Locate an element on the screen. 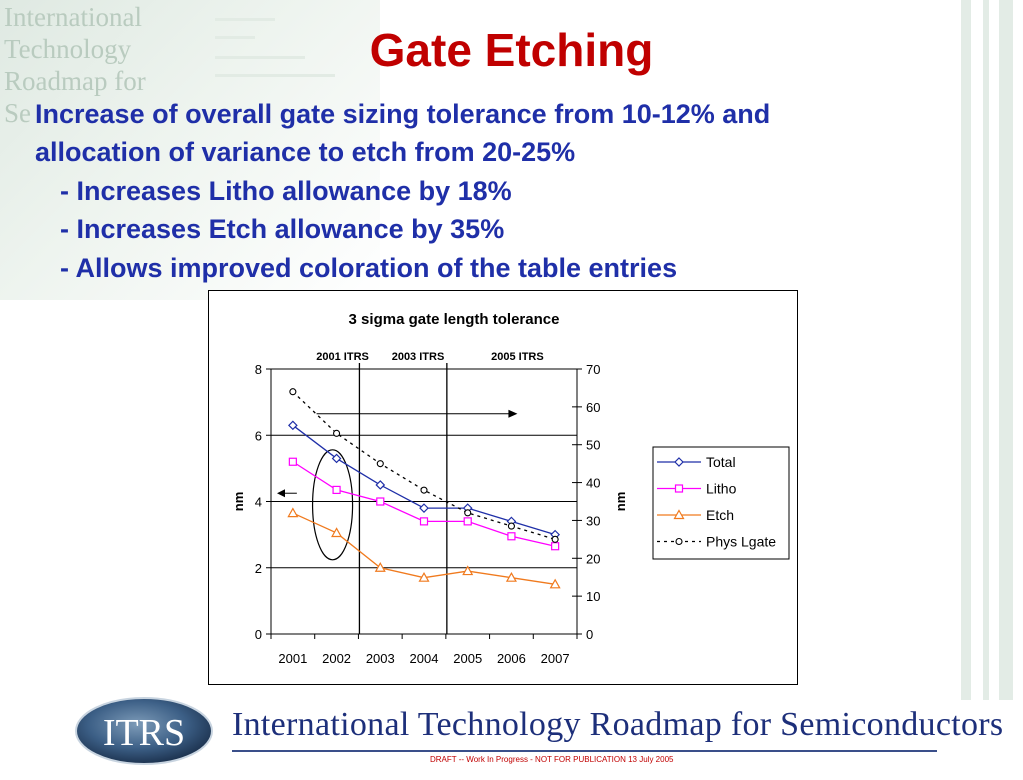 The width and height of the screenshot is (1023, 780). legend-entry: Phys Lgate is located at coordinates (741, 542).